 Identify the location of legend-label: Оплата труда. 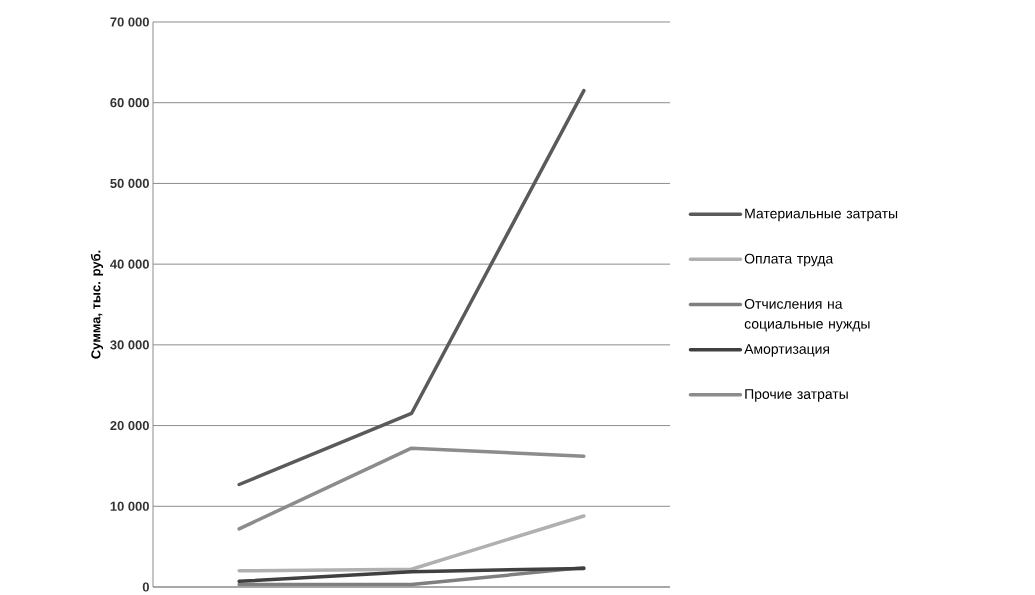
(789, 260).